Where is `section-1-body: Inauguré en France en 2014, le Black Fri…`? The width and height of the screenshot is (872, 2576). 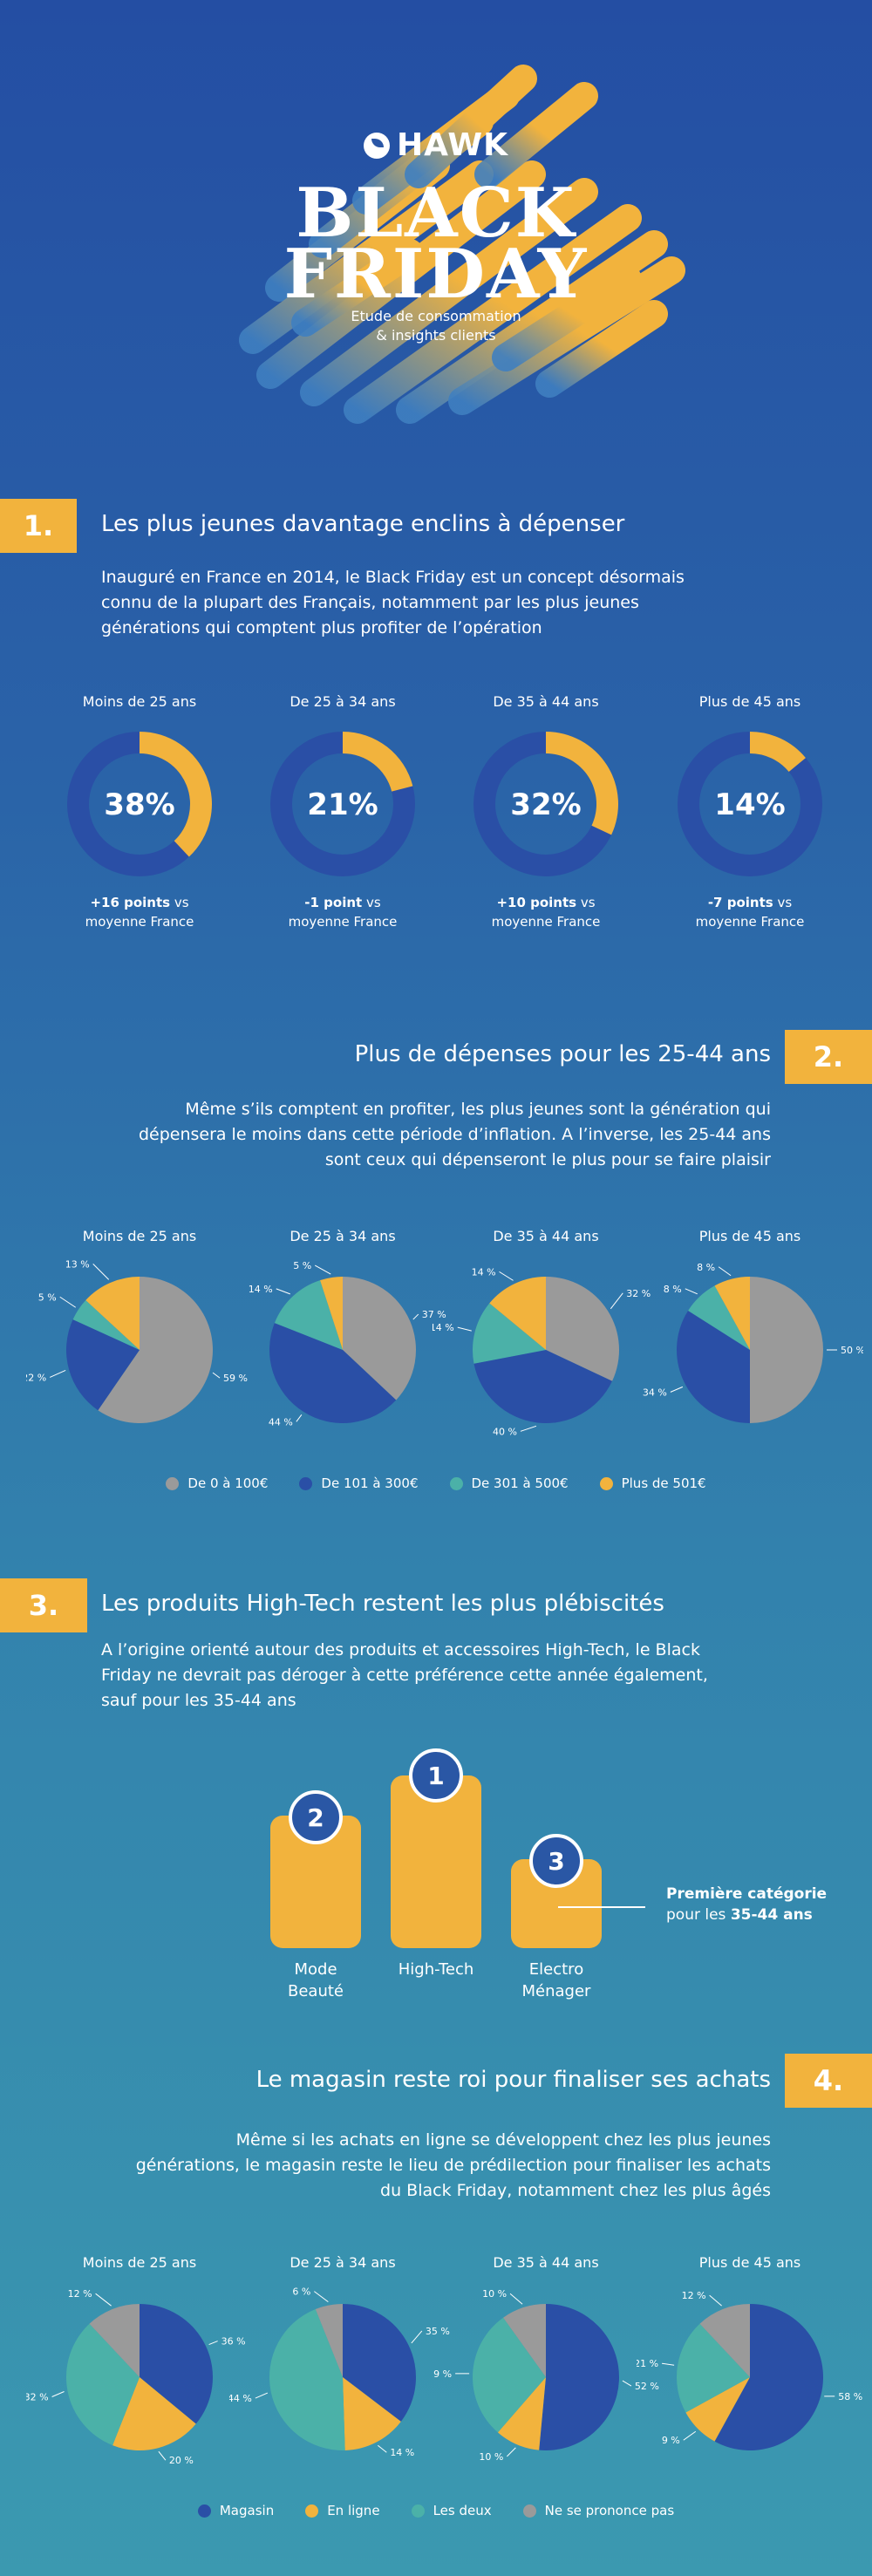 section-1-body: Inauguré en France en 2014, le Black Fri… is located at coordinates (393, 603).